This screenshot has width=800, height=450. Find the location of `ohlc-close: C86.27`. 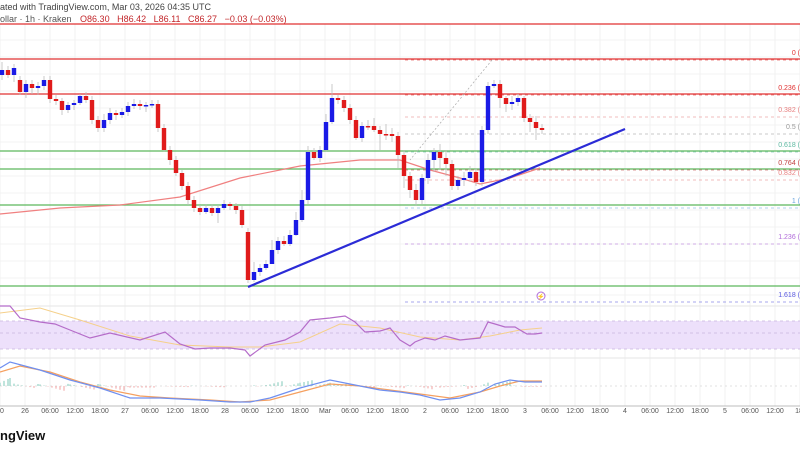

ohlc-close: C86.27 is located at coordinates (203, 19).